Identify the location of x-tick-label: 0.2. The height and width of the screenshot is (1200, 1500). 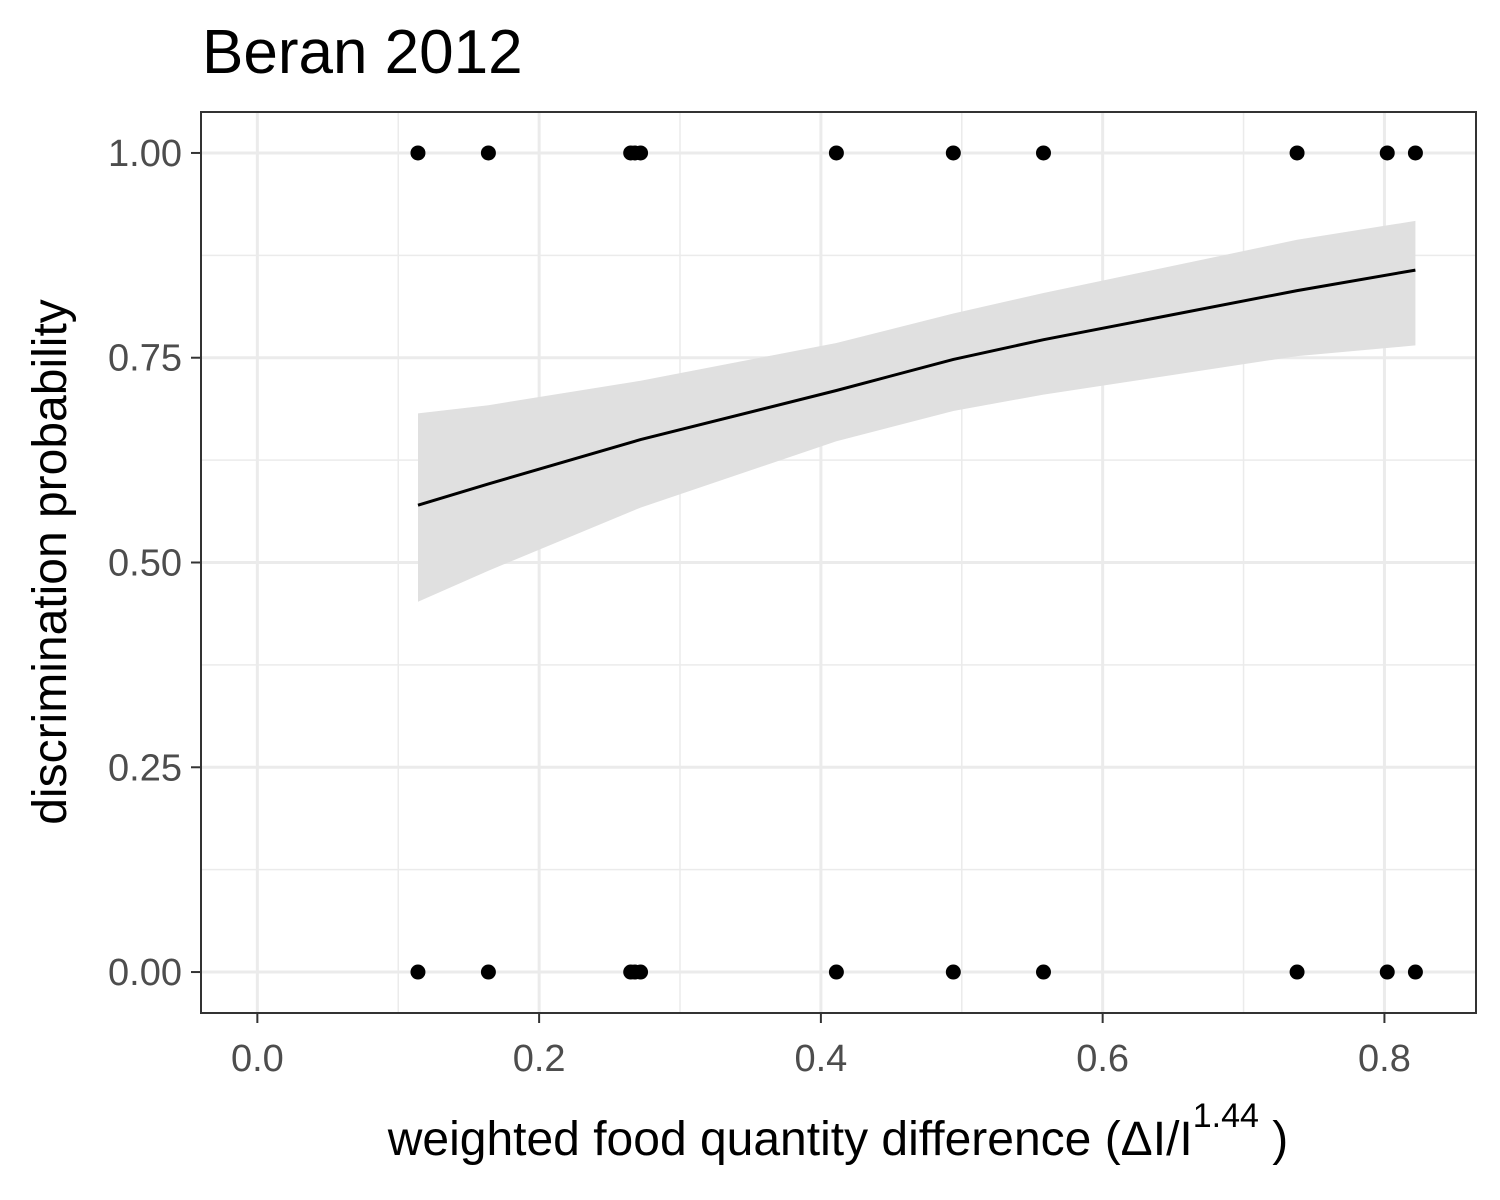
(539, 1059).